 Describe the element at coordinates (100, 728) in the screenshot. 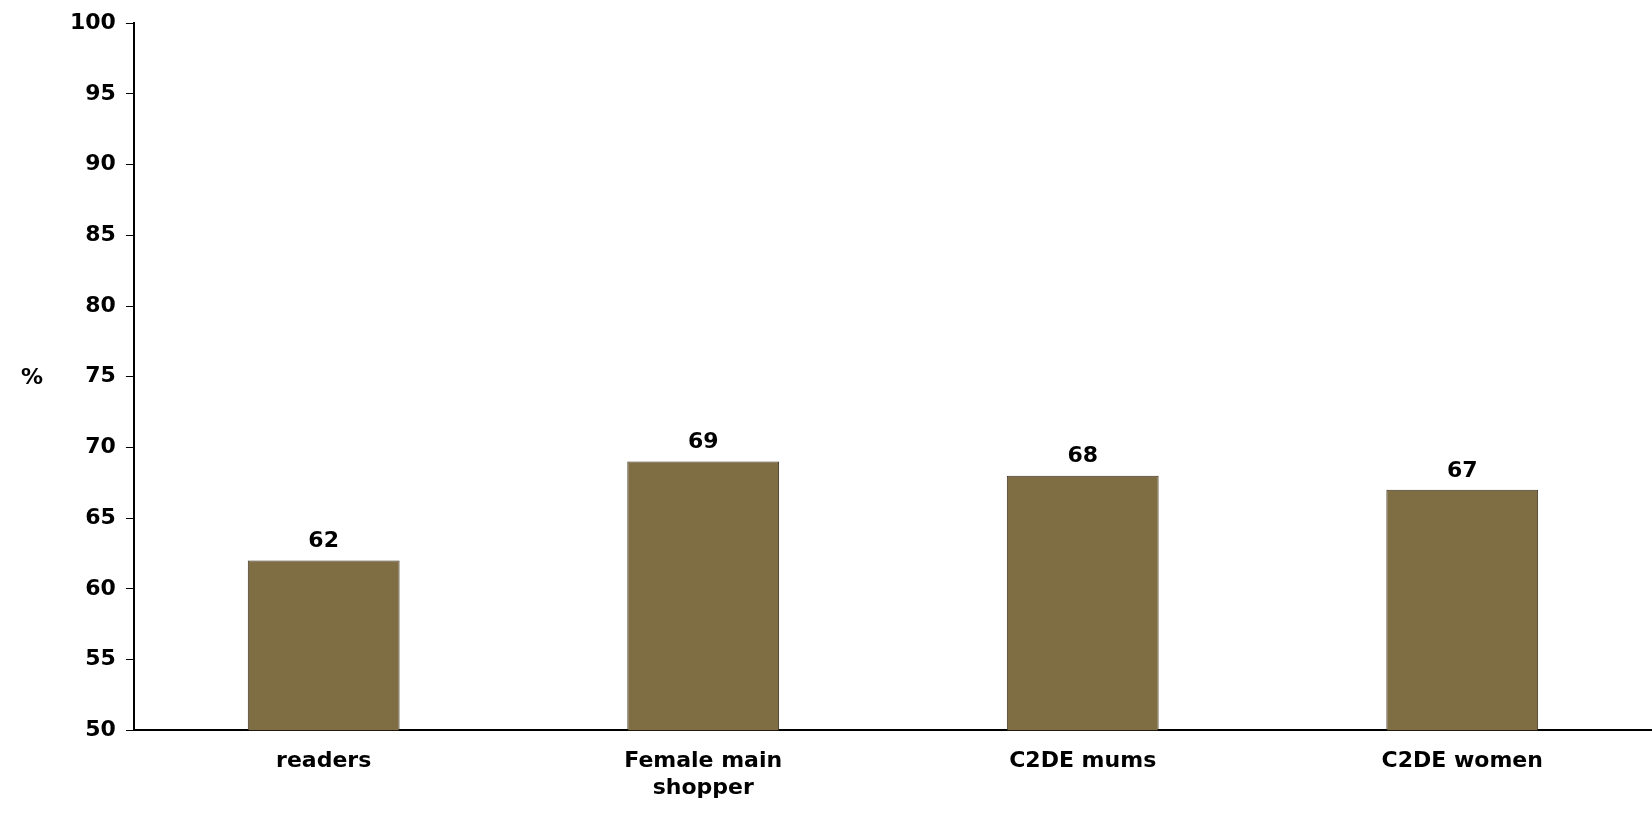

I see `y-tick-label: 50` at that location.